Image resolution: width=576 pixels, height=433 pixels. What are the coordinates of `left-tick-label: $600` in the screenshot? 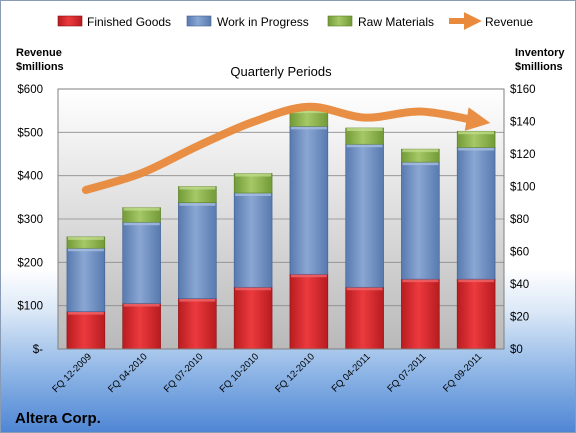 It's located at (30, 90).